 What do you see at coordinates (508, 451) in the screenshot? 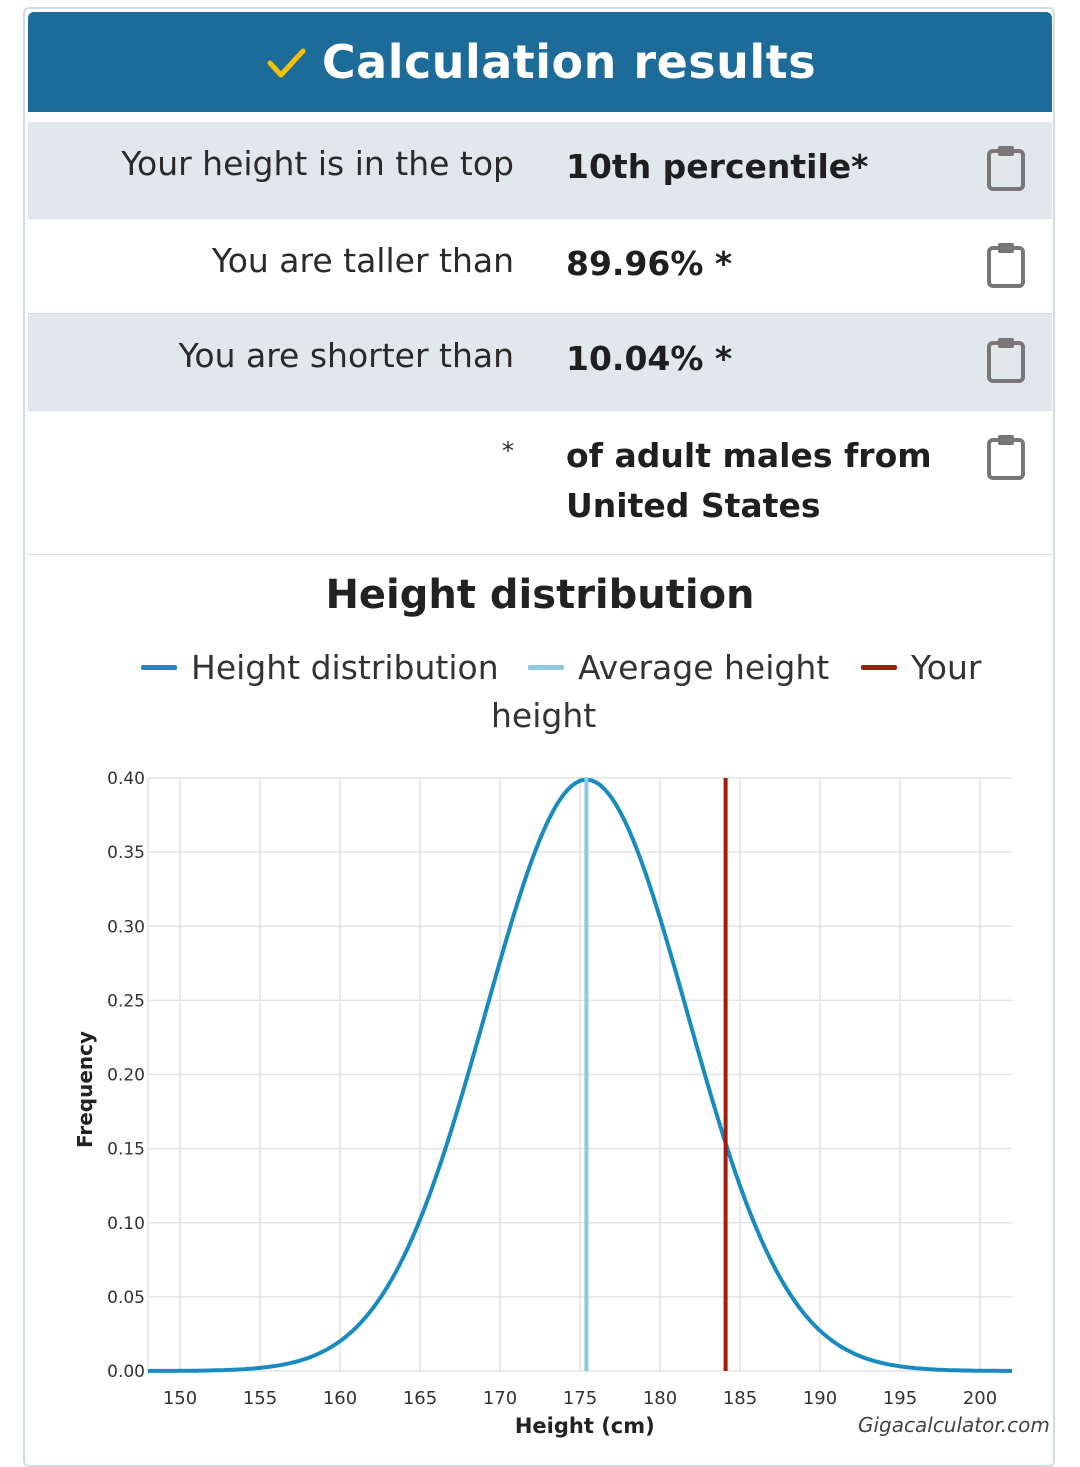
I see `footnote-asterisk: *` at bounding box center [508, 451].